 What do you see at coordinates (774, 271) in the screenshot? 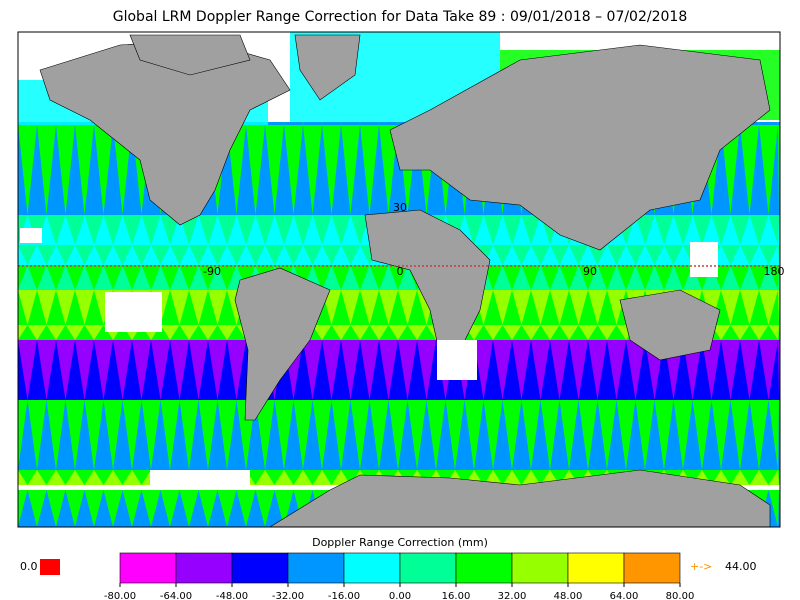
I see `lon-label: 180` at bounding box center [774, 271].